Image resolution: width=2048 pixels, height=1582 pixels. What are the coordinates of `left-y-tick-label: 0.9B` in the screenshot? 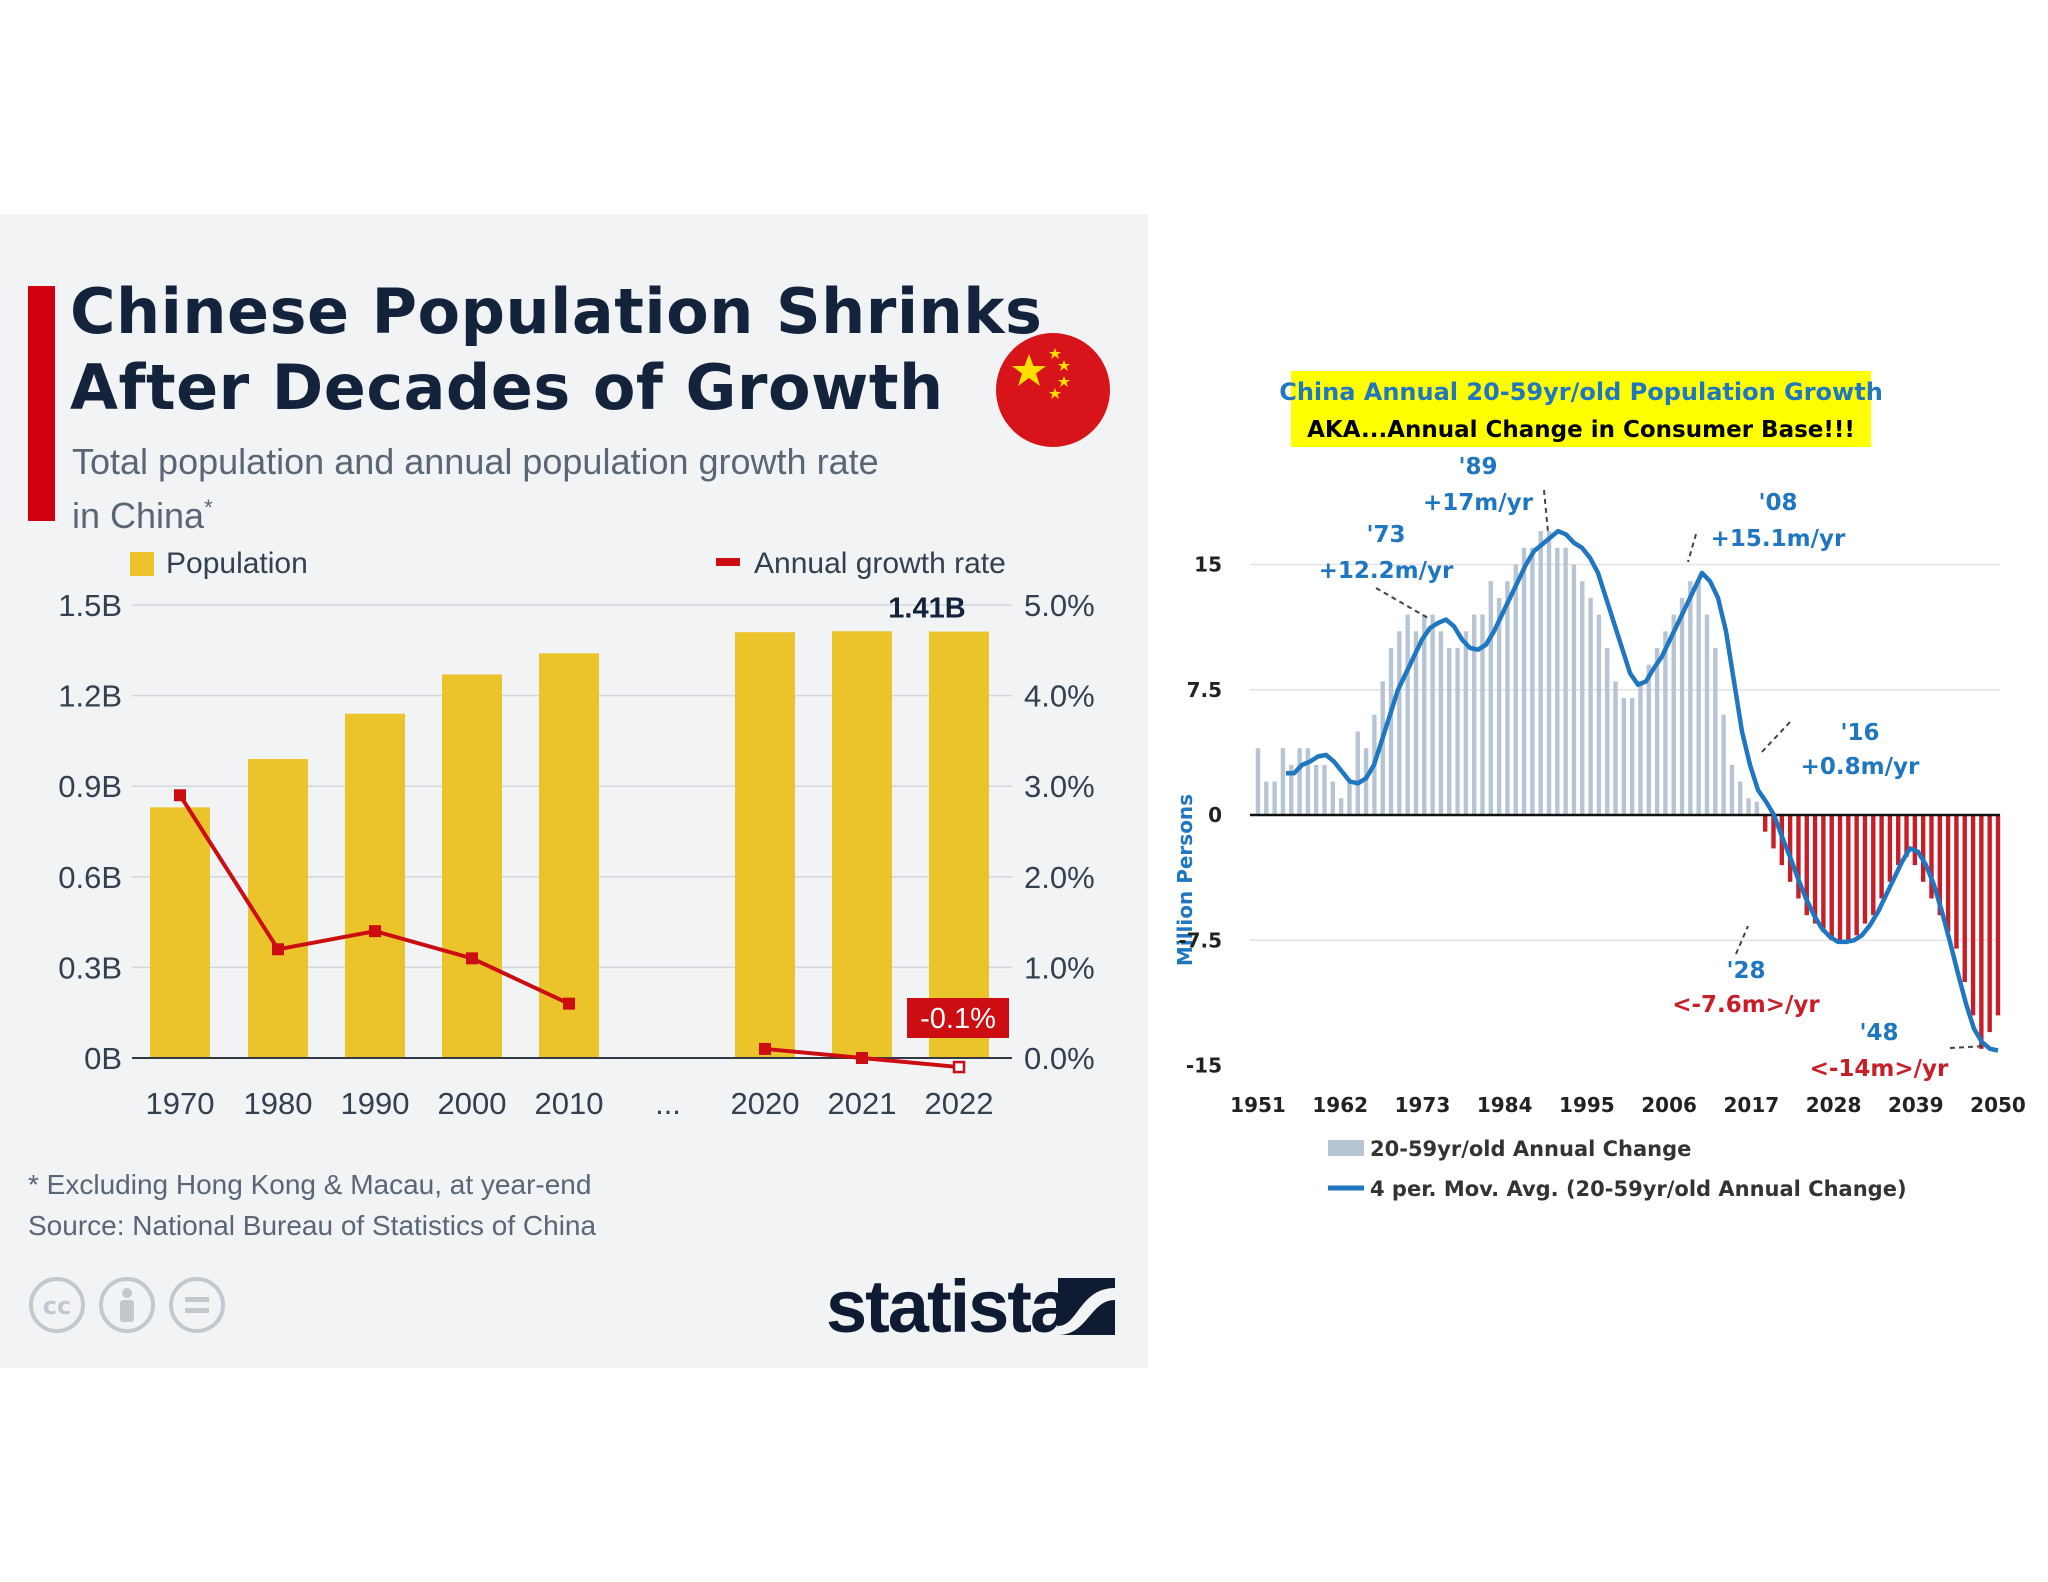 It's located at (90, 786).